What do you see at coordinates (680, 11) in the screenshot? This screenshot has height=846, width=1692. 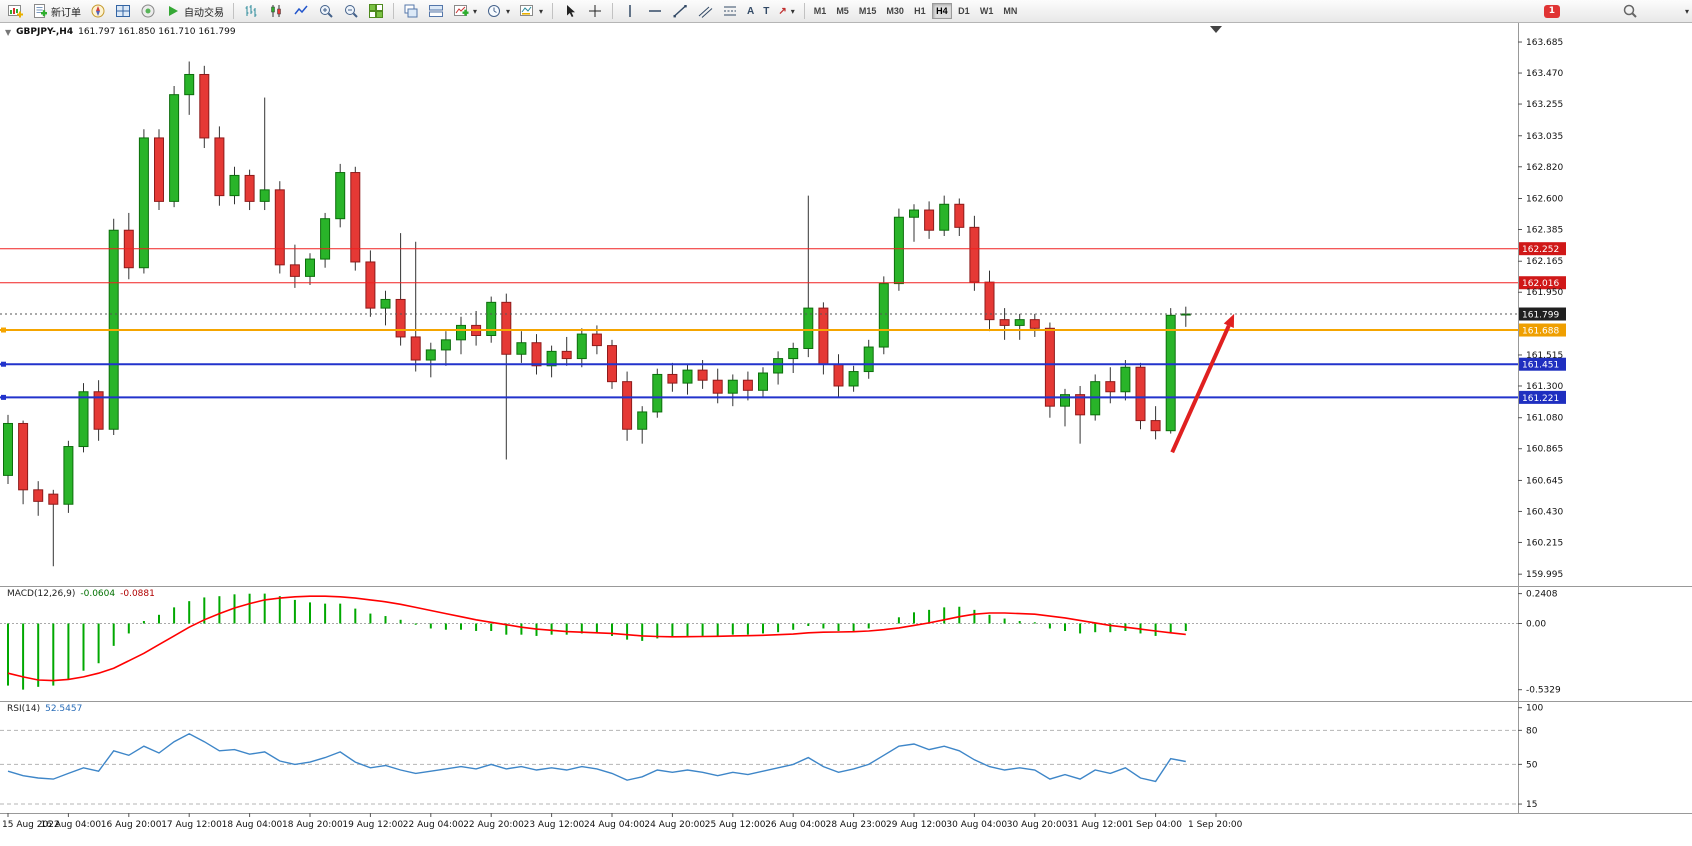 I see `trendline-tool-button` at bounding box center [680, 11].